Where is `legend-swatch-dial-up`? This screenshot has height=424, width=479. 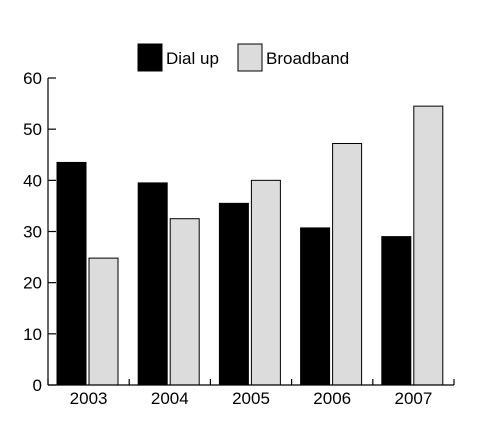
legend-swatch-dial-up is located at coordinates (150, 57).